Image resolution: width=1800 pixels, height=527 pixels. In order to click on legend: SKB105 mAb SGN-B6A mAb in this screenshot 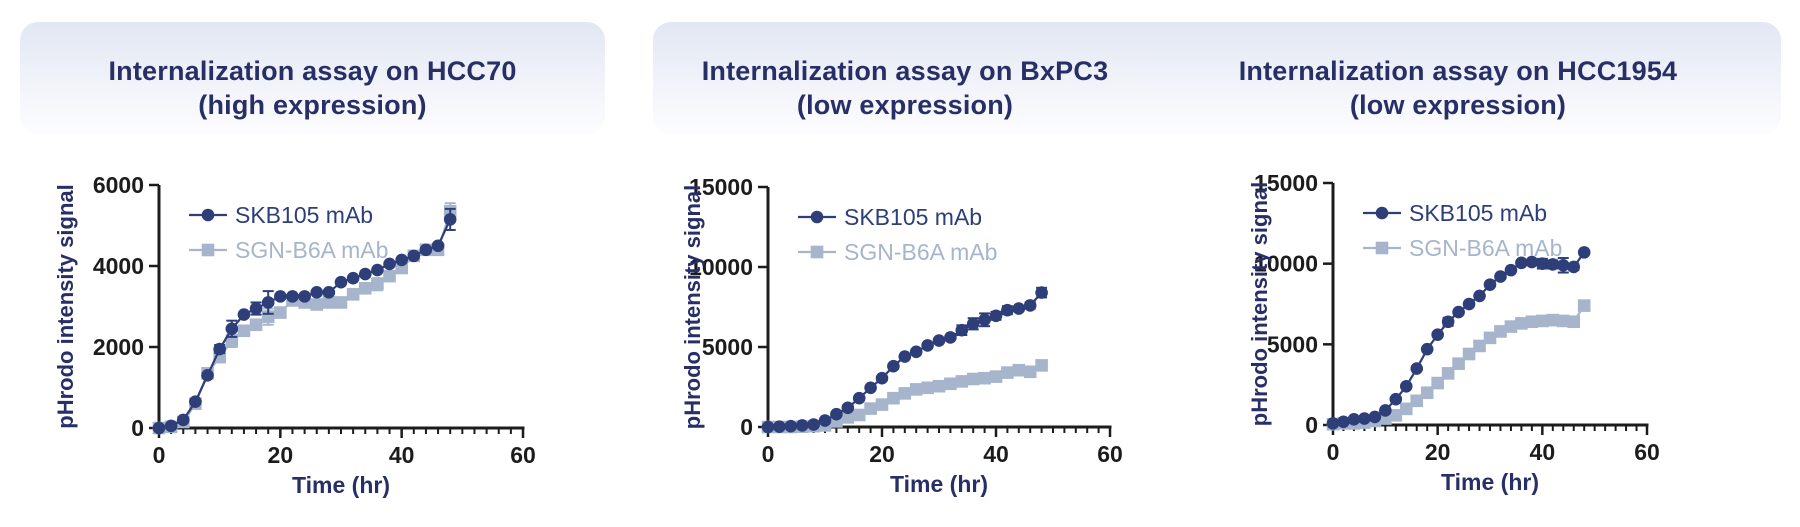, I will do `click(1462, 230)`.